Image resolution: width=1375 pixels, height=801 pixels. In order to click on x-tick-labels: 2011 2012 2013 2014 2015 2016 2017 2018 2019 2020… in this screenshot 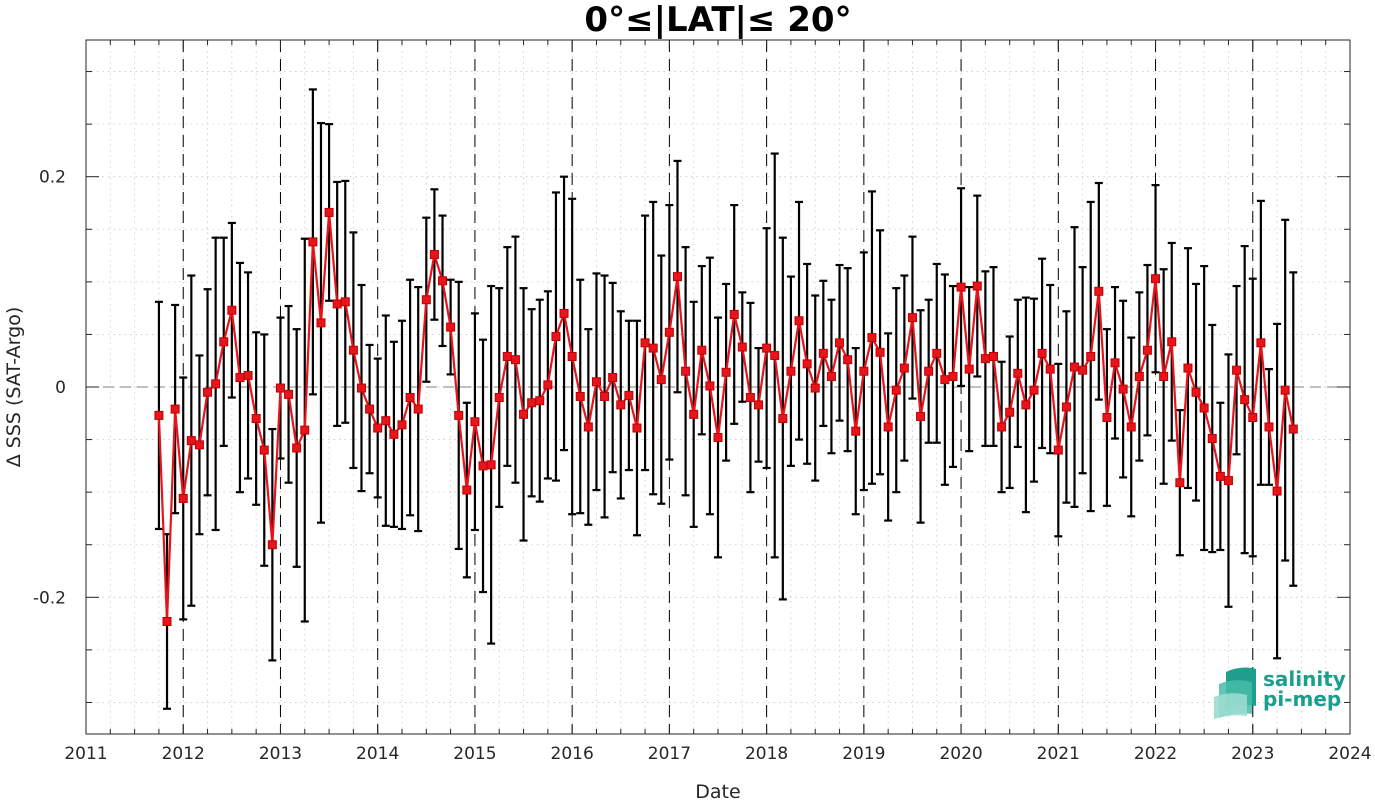, I will do `click(717, 754)`.